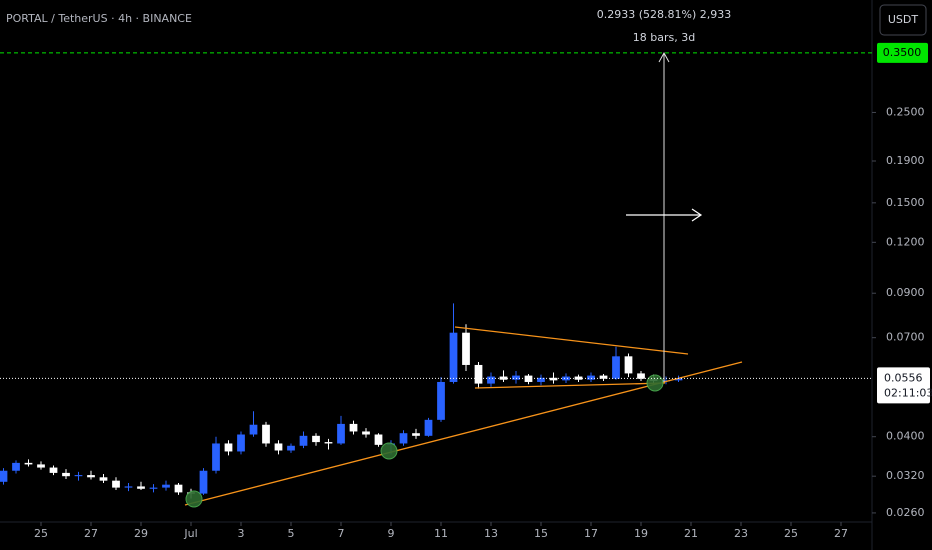 This screenshot has width=932, height=550. I want to click on x-tick-label: 3, so click(241, 533).